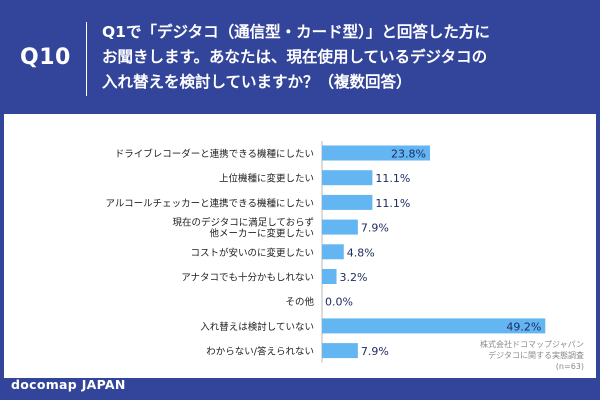 This screenshot has width=600, height=400. Describe the element at coordinates (361, 252) in the screenshot. I see `value-label: 4.8%` at that location.